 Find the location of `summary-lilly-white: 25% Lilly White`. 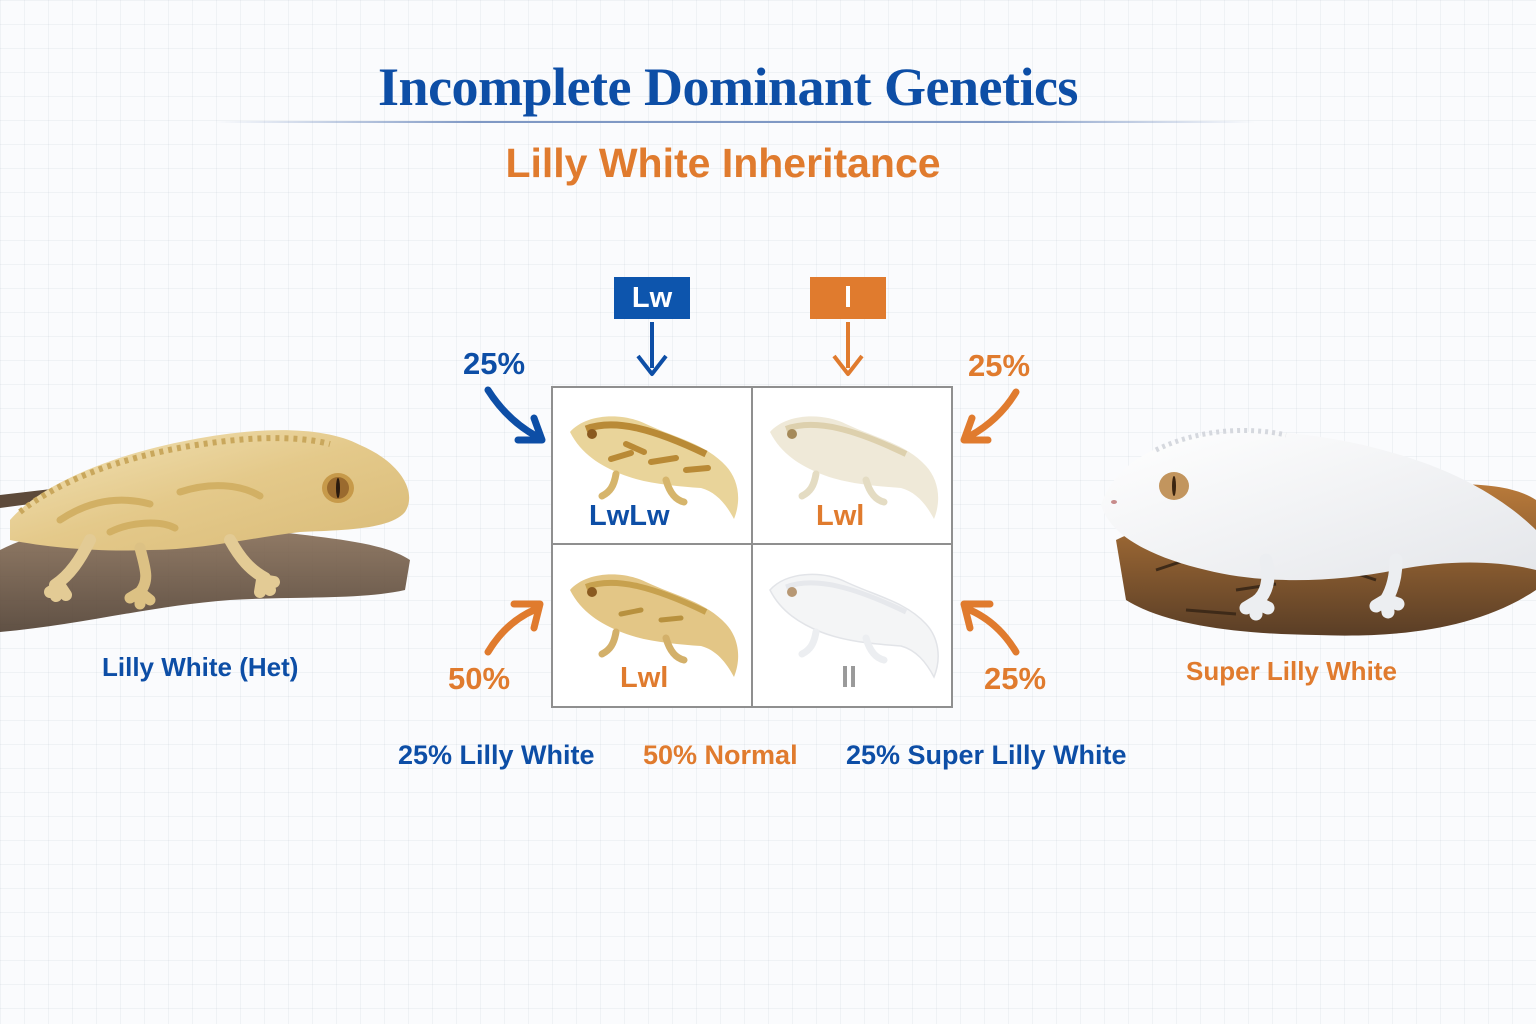

summary-lilly-white: 25% Lilly White is located at coordinates (496, 755).